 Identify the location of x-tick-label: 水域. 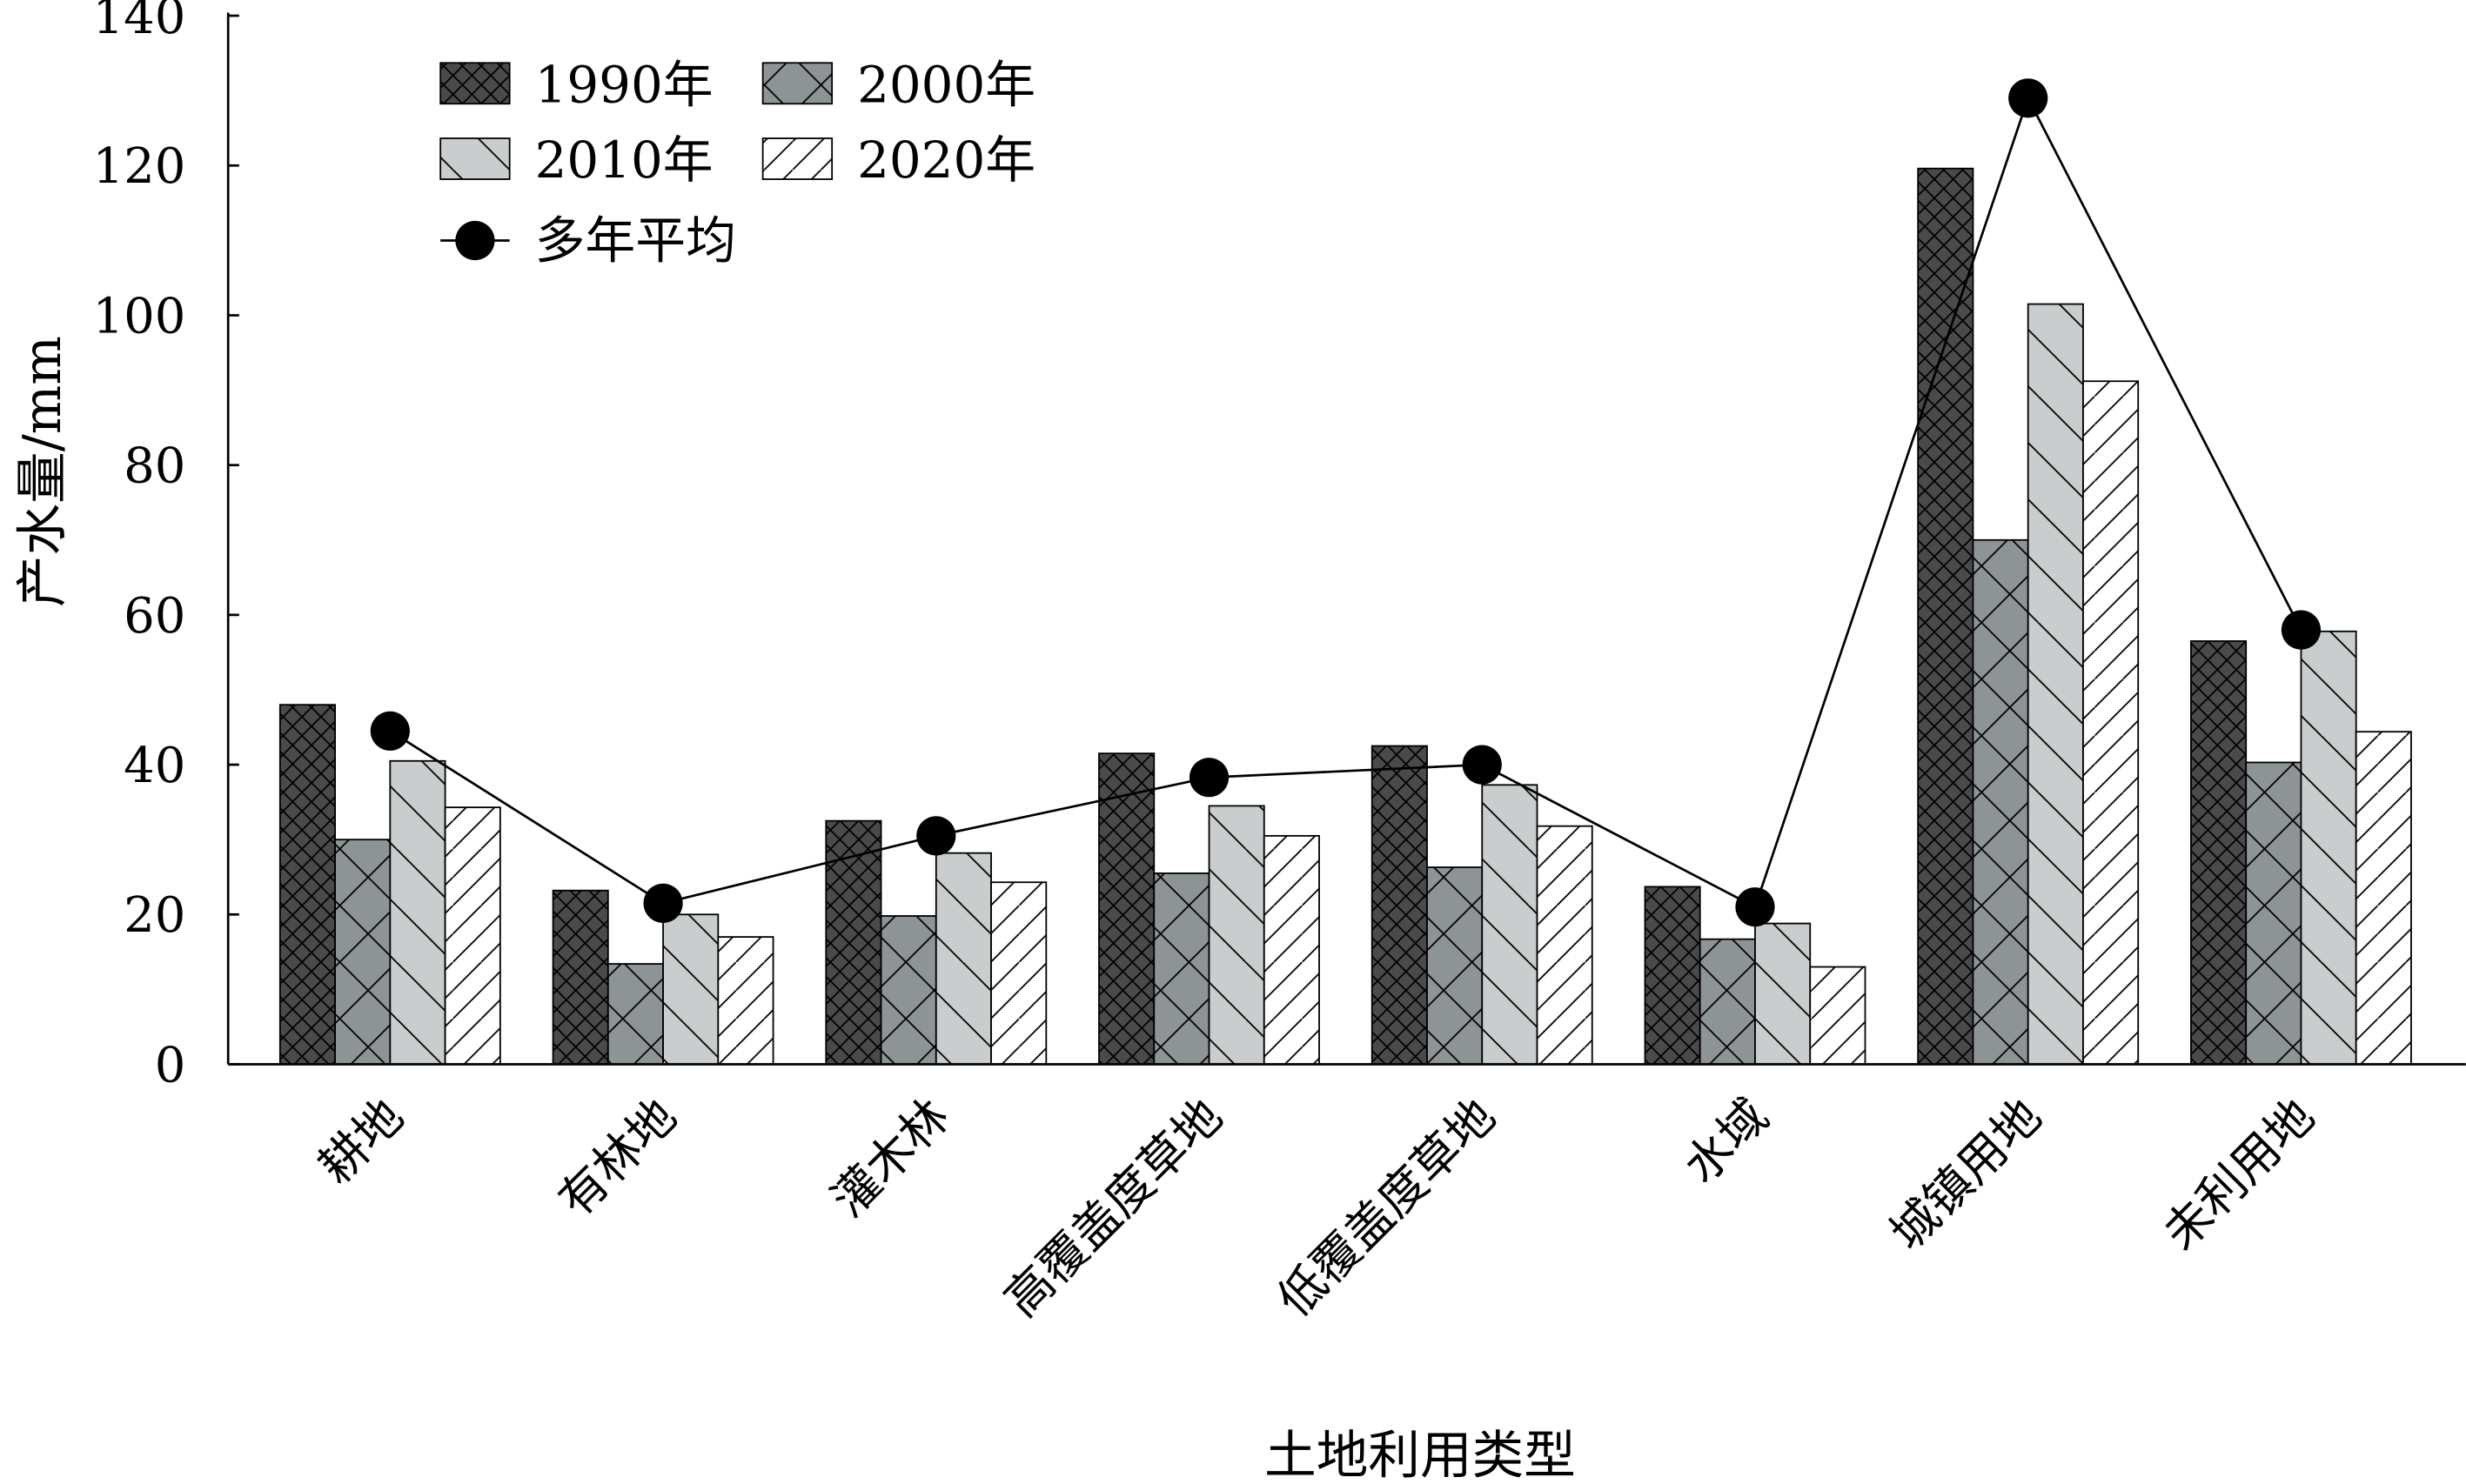
(1726, 1140).